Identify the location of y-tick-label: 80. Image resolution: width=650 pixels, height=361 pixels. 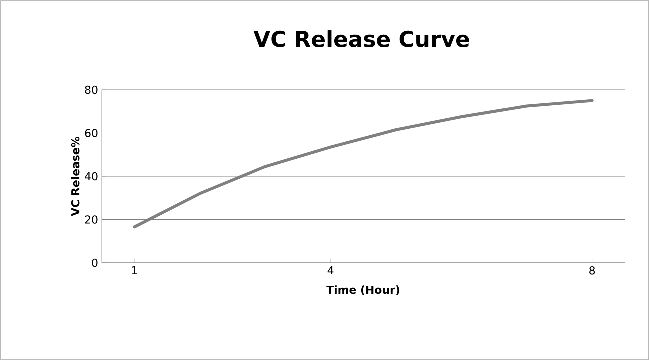
(91, 90).